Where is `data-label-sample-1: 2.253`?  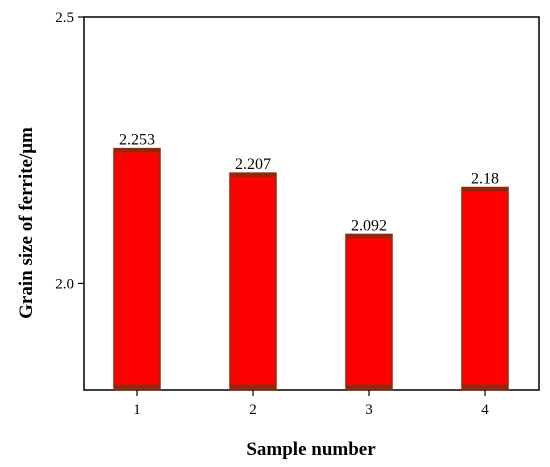
data-label-sample-1: 2.253 is located at coordinates (137, 140).